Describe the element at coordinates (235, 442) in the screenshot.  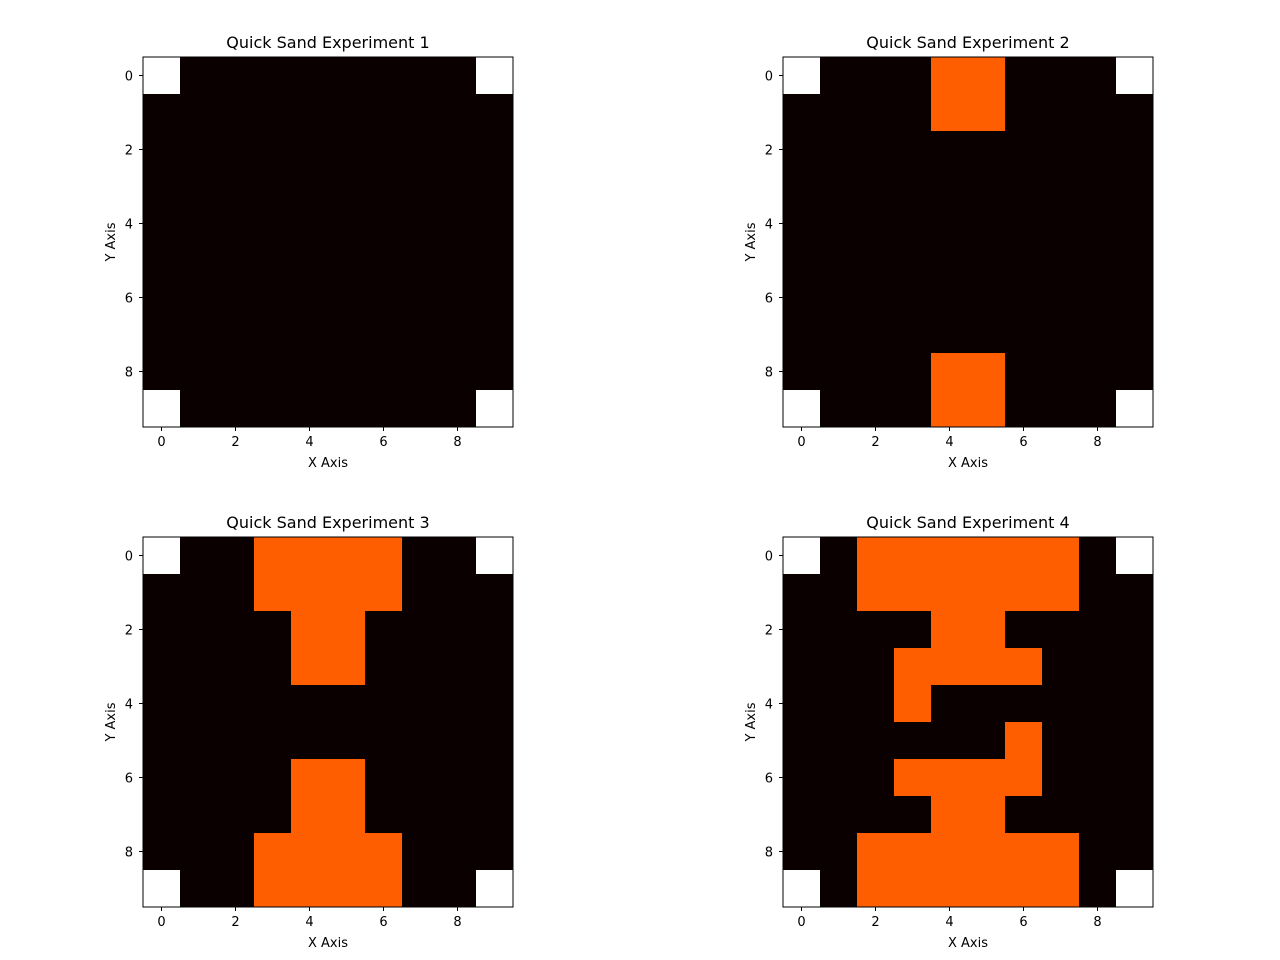
I see `x-tick-label: 2` at that location.